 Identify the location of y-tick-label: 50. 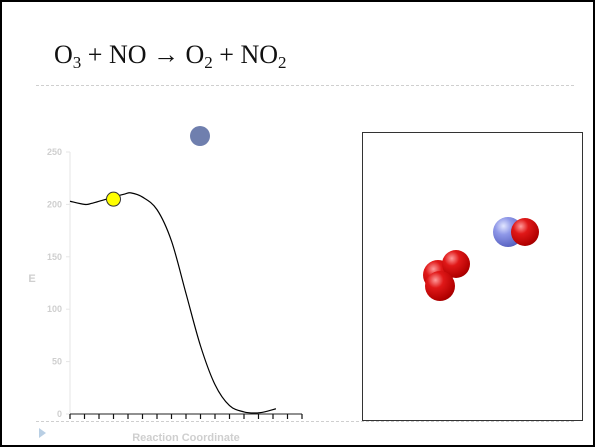
(57, 362).